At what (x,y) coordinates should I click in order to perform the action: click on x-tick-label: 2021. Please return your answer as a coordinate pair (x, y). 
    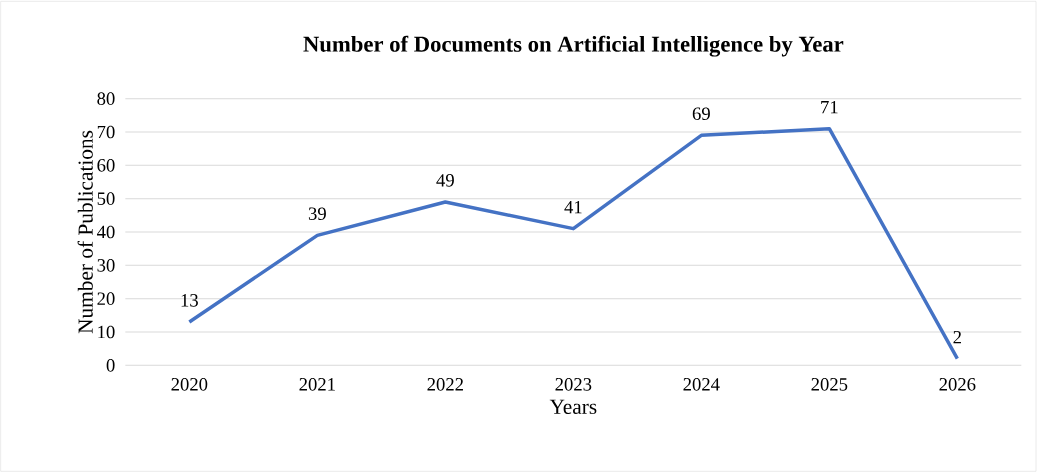
    Looking at the image, I should click on (317, 384).